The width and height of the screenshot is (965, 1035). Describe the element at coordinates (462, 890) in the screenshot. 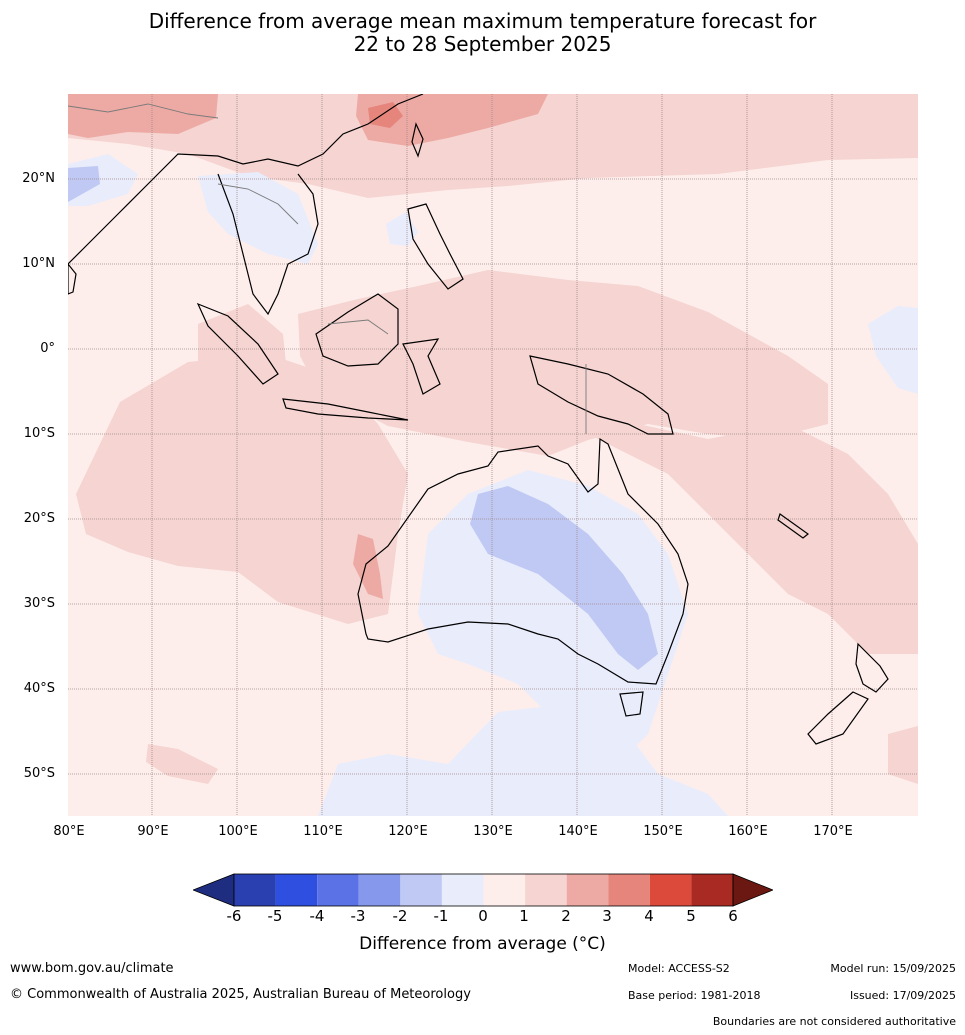

I see `colorbar-swatch--1-to-0` at that location.